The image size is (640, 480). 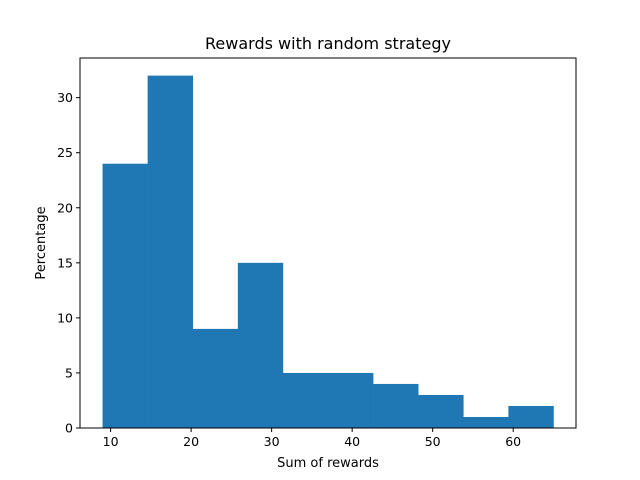 I want to click on y-axis-label: Percentage, so click(x=41, y=242).